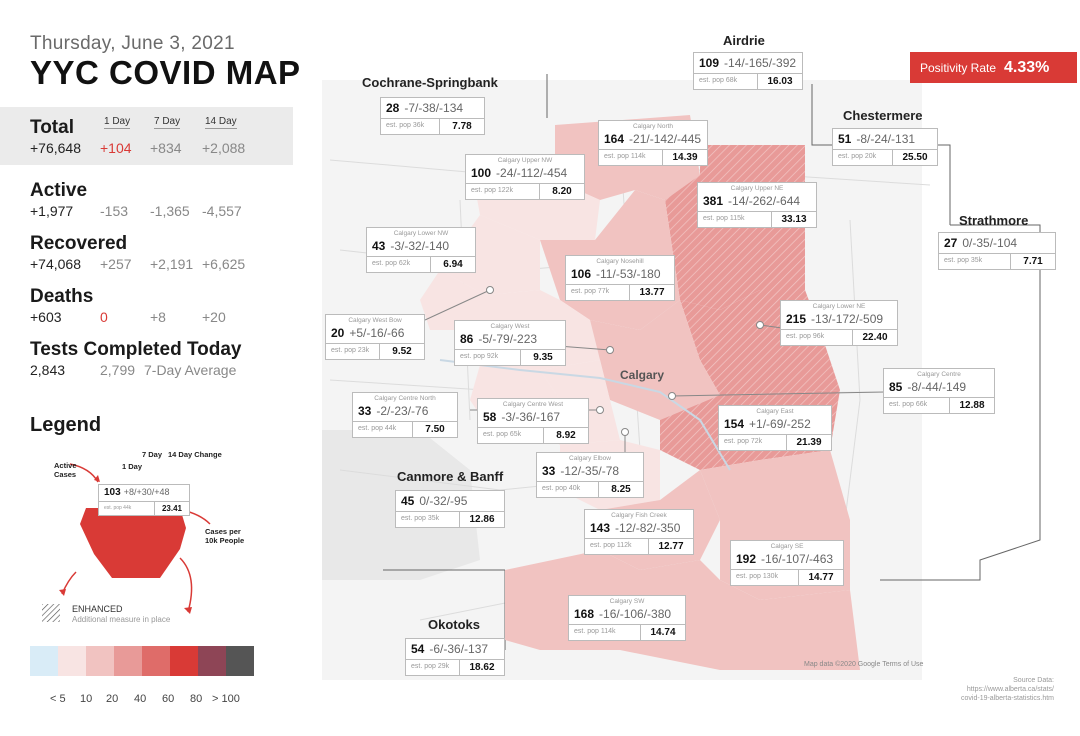 The image size is (1080, 736). What do you see at coordinates (1027, 67) in the screenshot?
I see `positivity-value: 4.33%` at bounding box center [1027, 67].